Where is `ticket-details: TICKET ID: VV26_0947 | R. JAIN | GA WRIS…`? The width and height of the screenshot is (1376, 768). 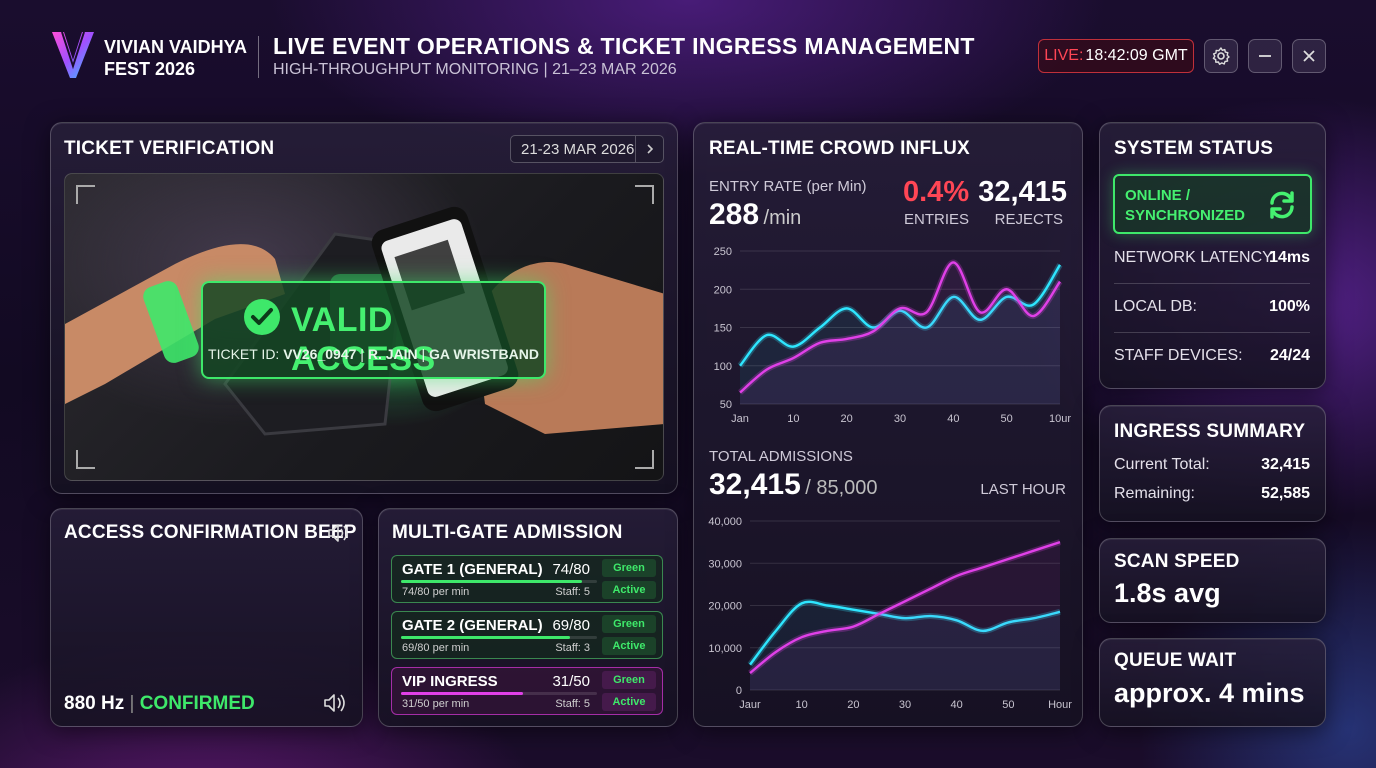
ticket-details: TICKET ID: VV26_0947 | R. JAIN | GA WRIS… is located at coordinates (373, 354).